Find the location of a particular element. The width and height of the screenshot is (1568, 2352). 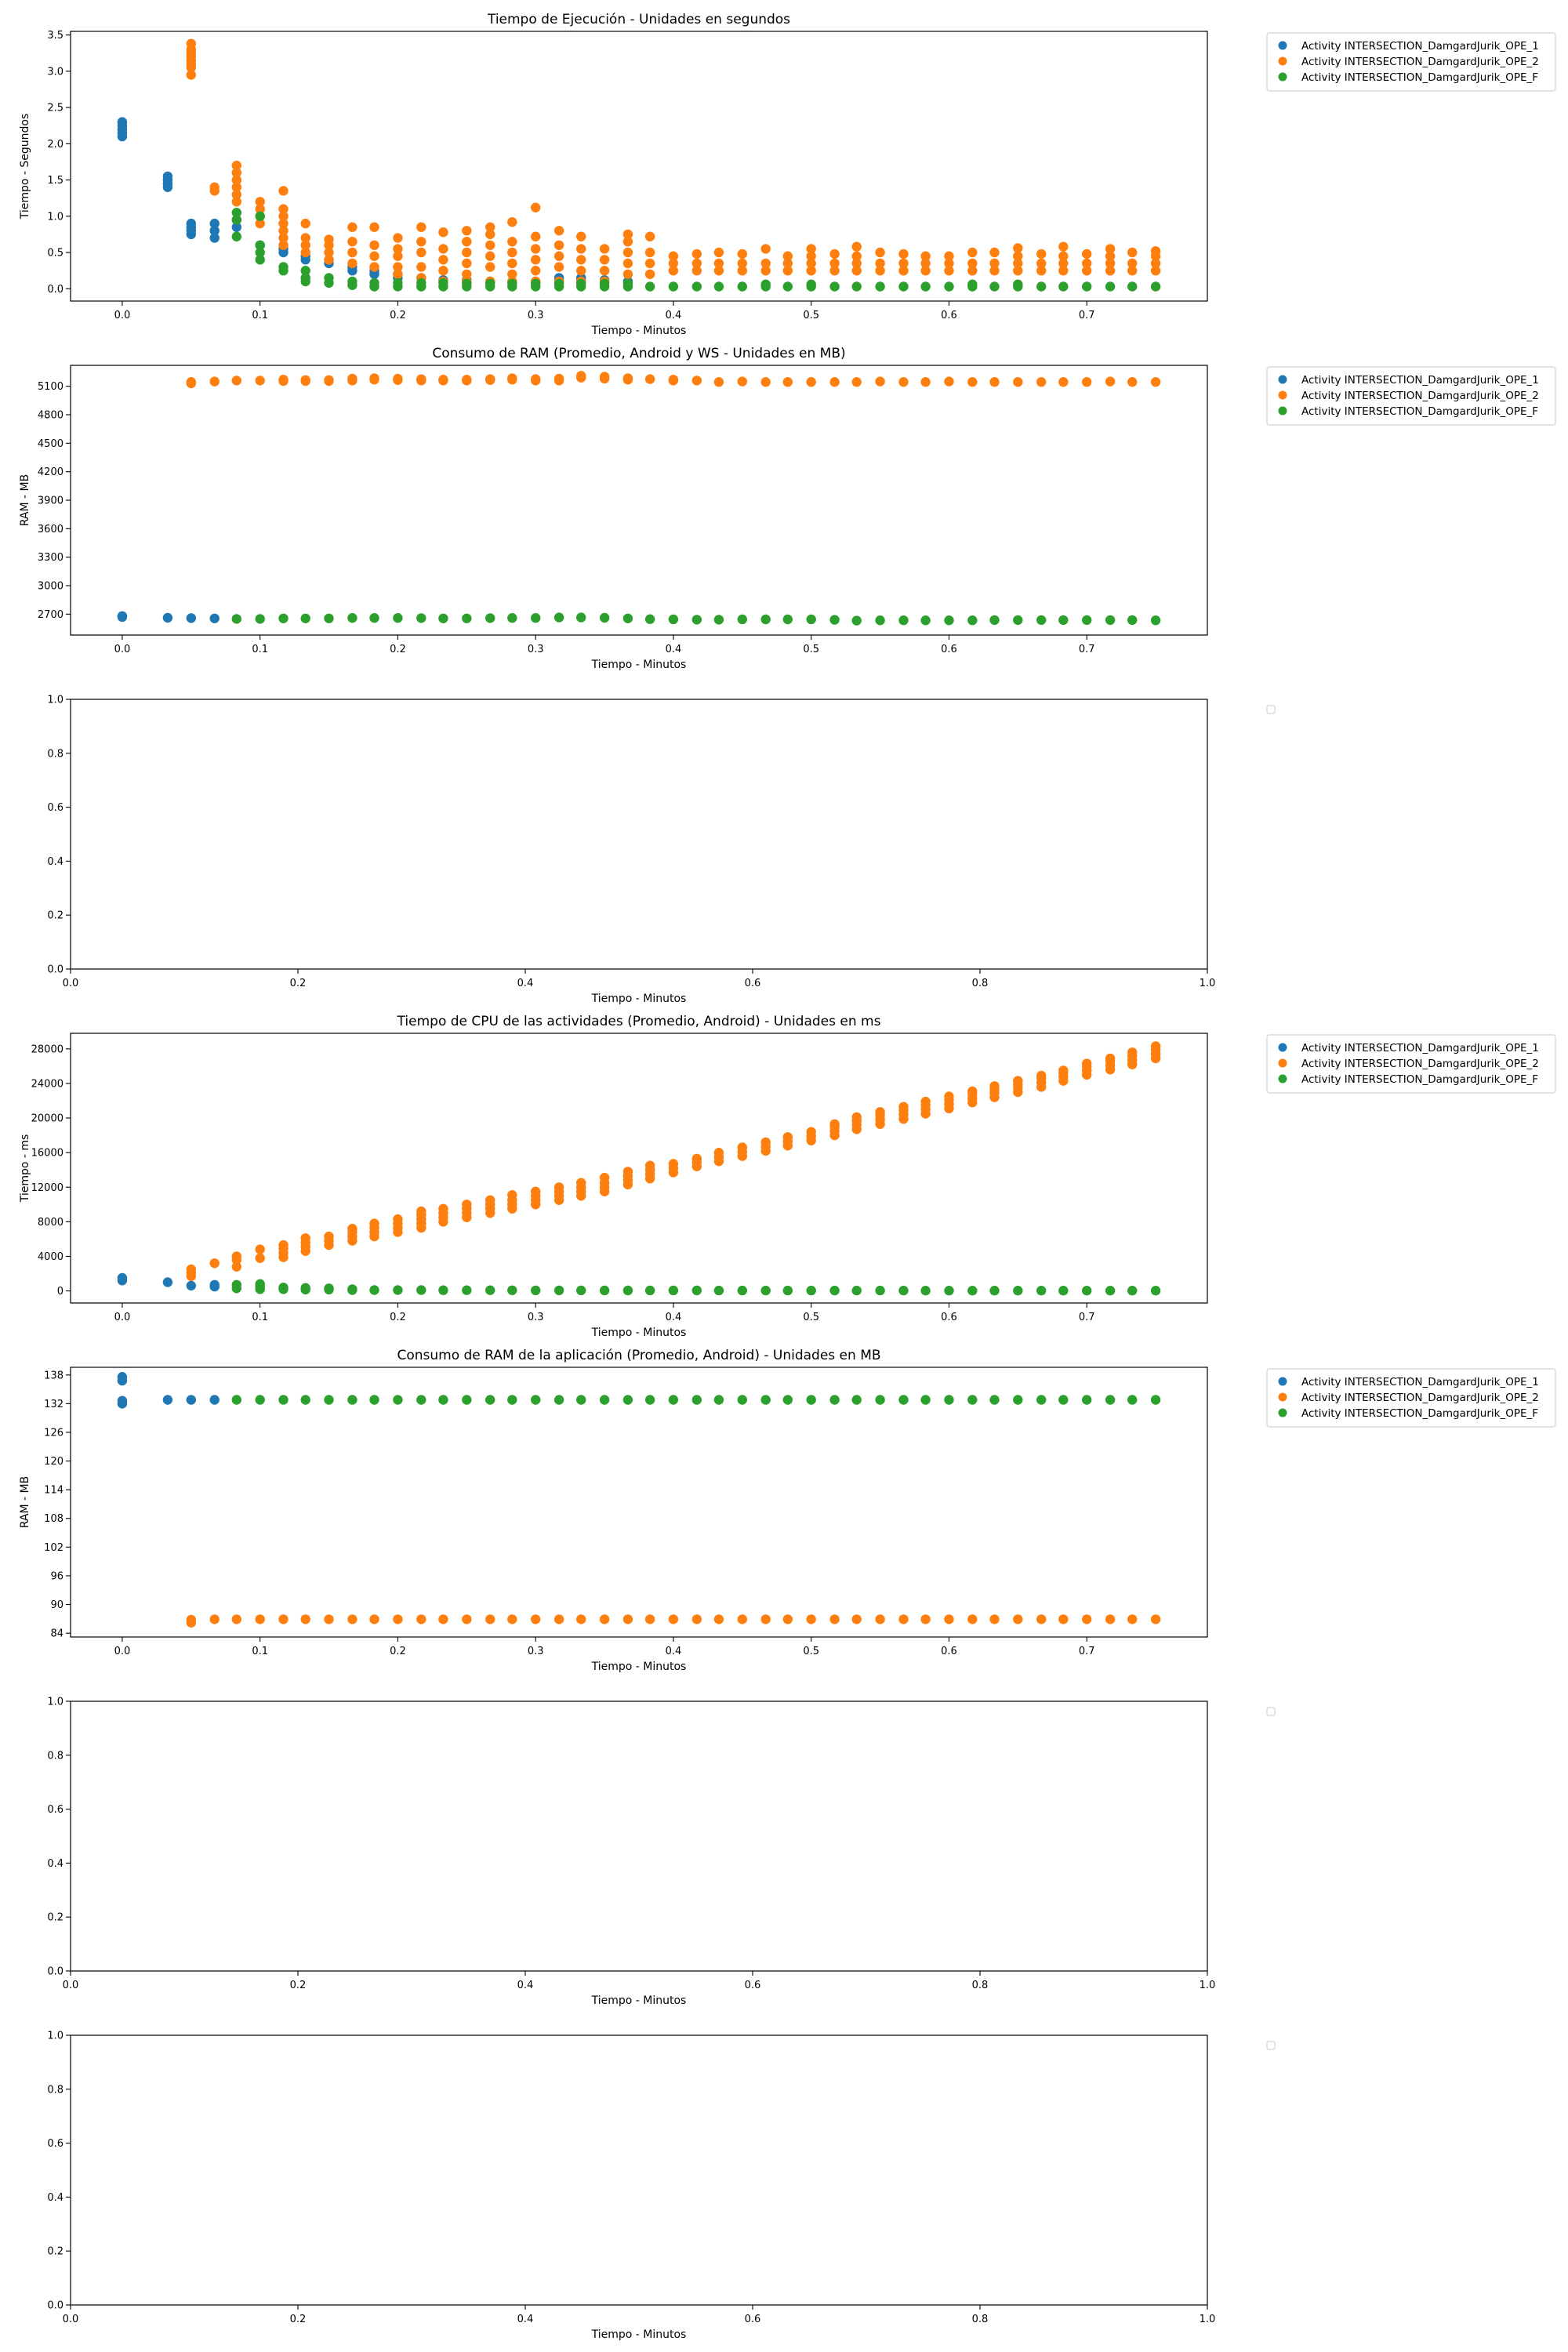

empty-legend is located at coordinates (1271, 1711).